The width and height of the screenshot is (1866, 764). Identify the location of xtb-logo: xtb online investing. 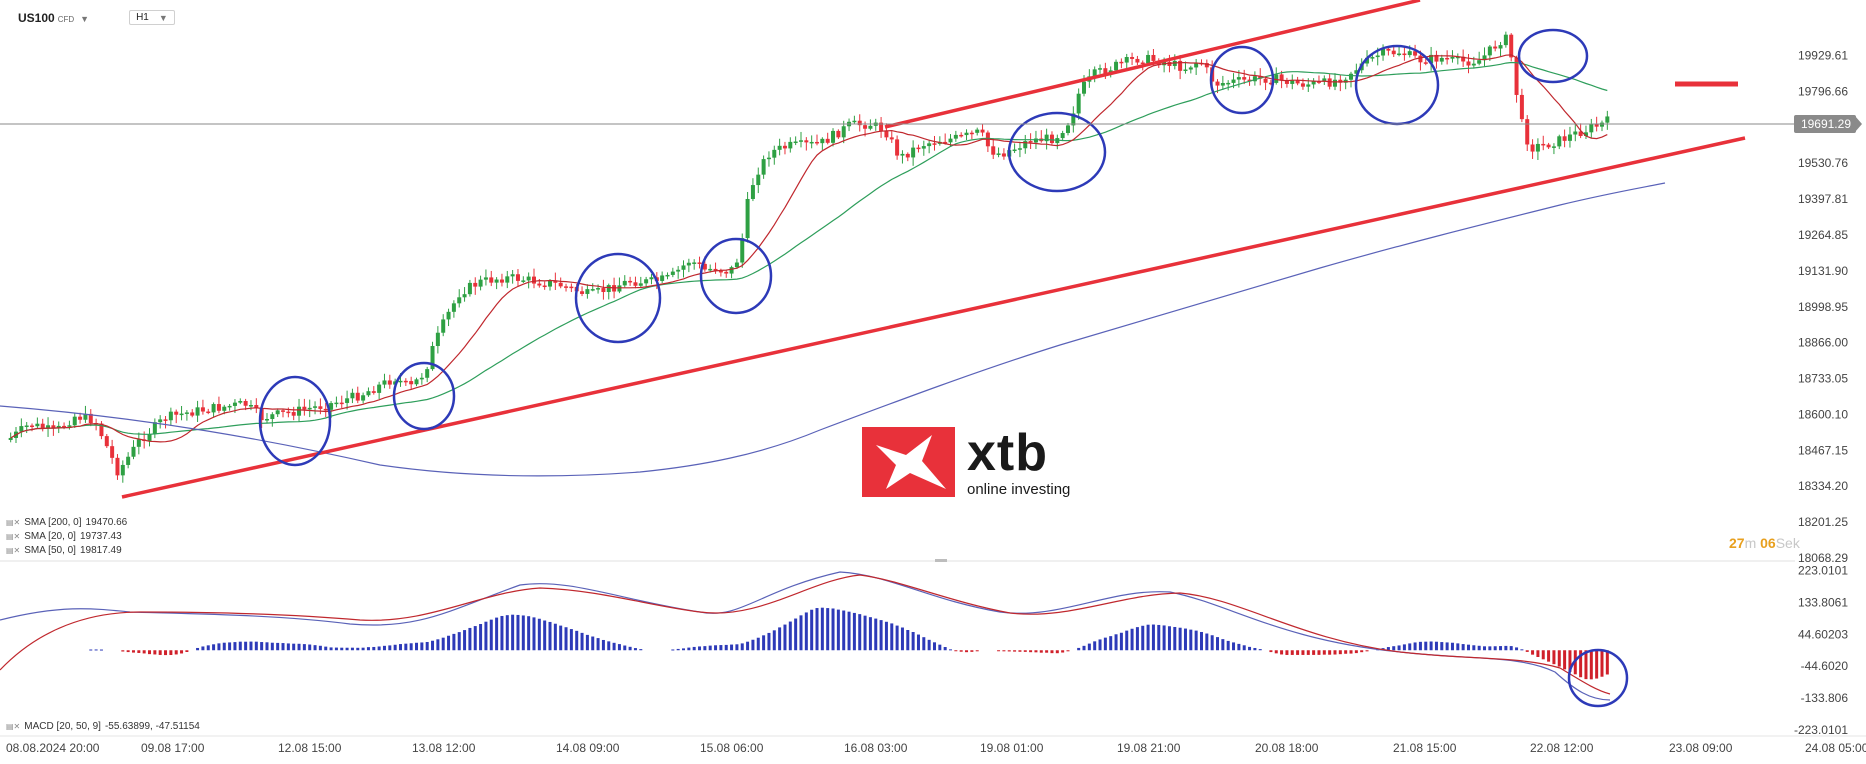
(966, 462).